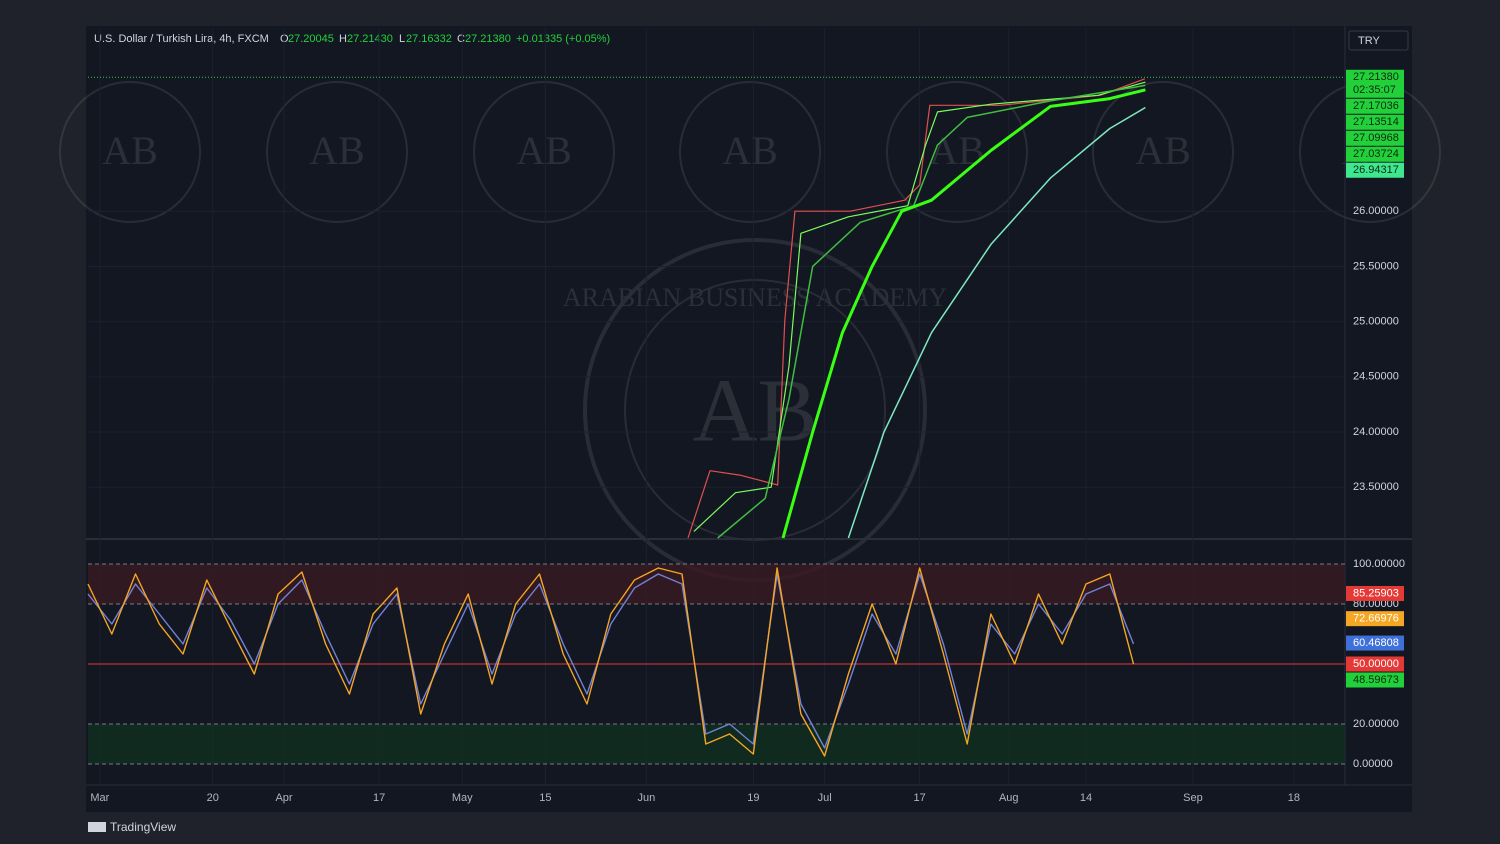  Describe the element at coordinates (1009, 798) in the screenshot. I see `x-tick-label: Aug` at that location.